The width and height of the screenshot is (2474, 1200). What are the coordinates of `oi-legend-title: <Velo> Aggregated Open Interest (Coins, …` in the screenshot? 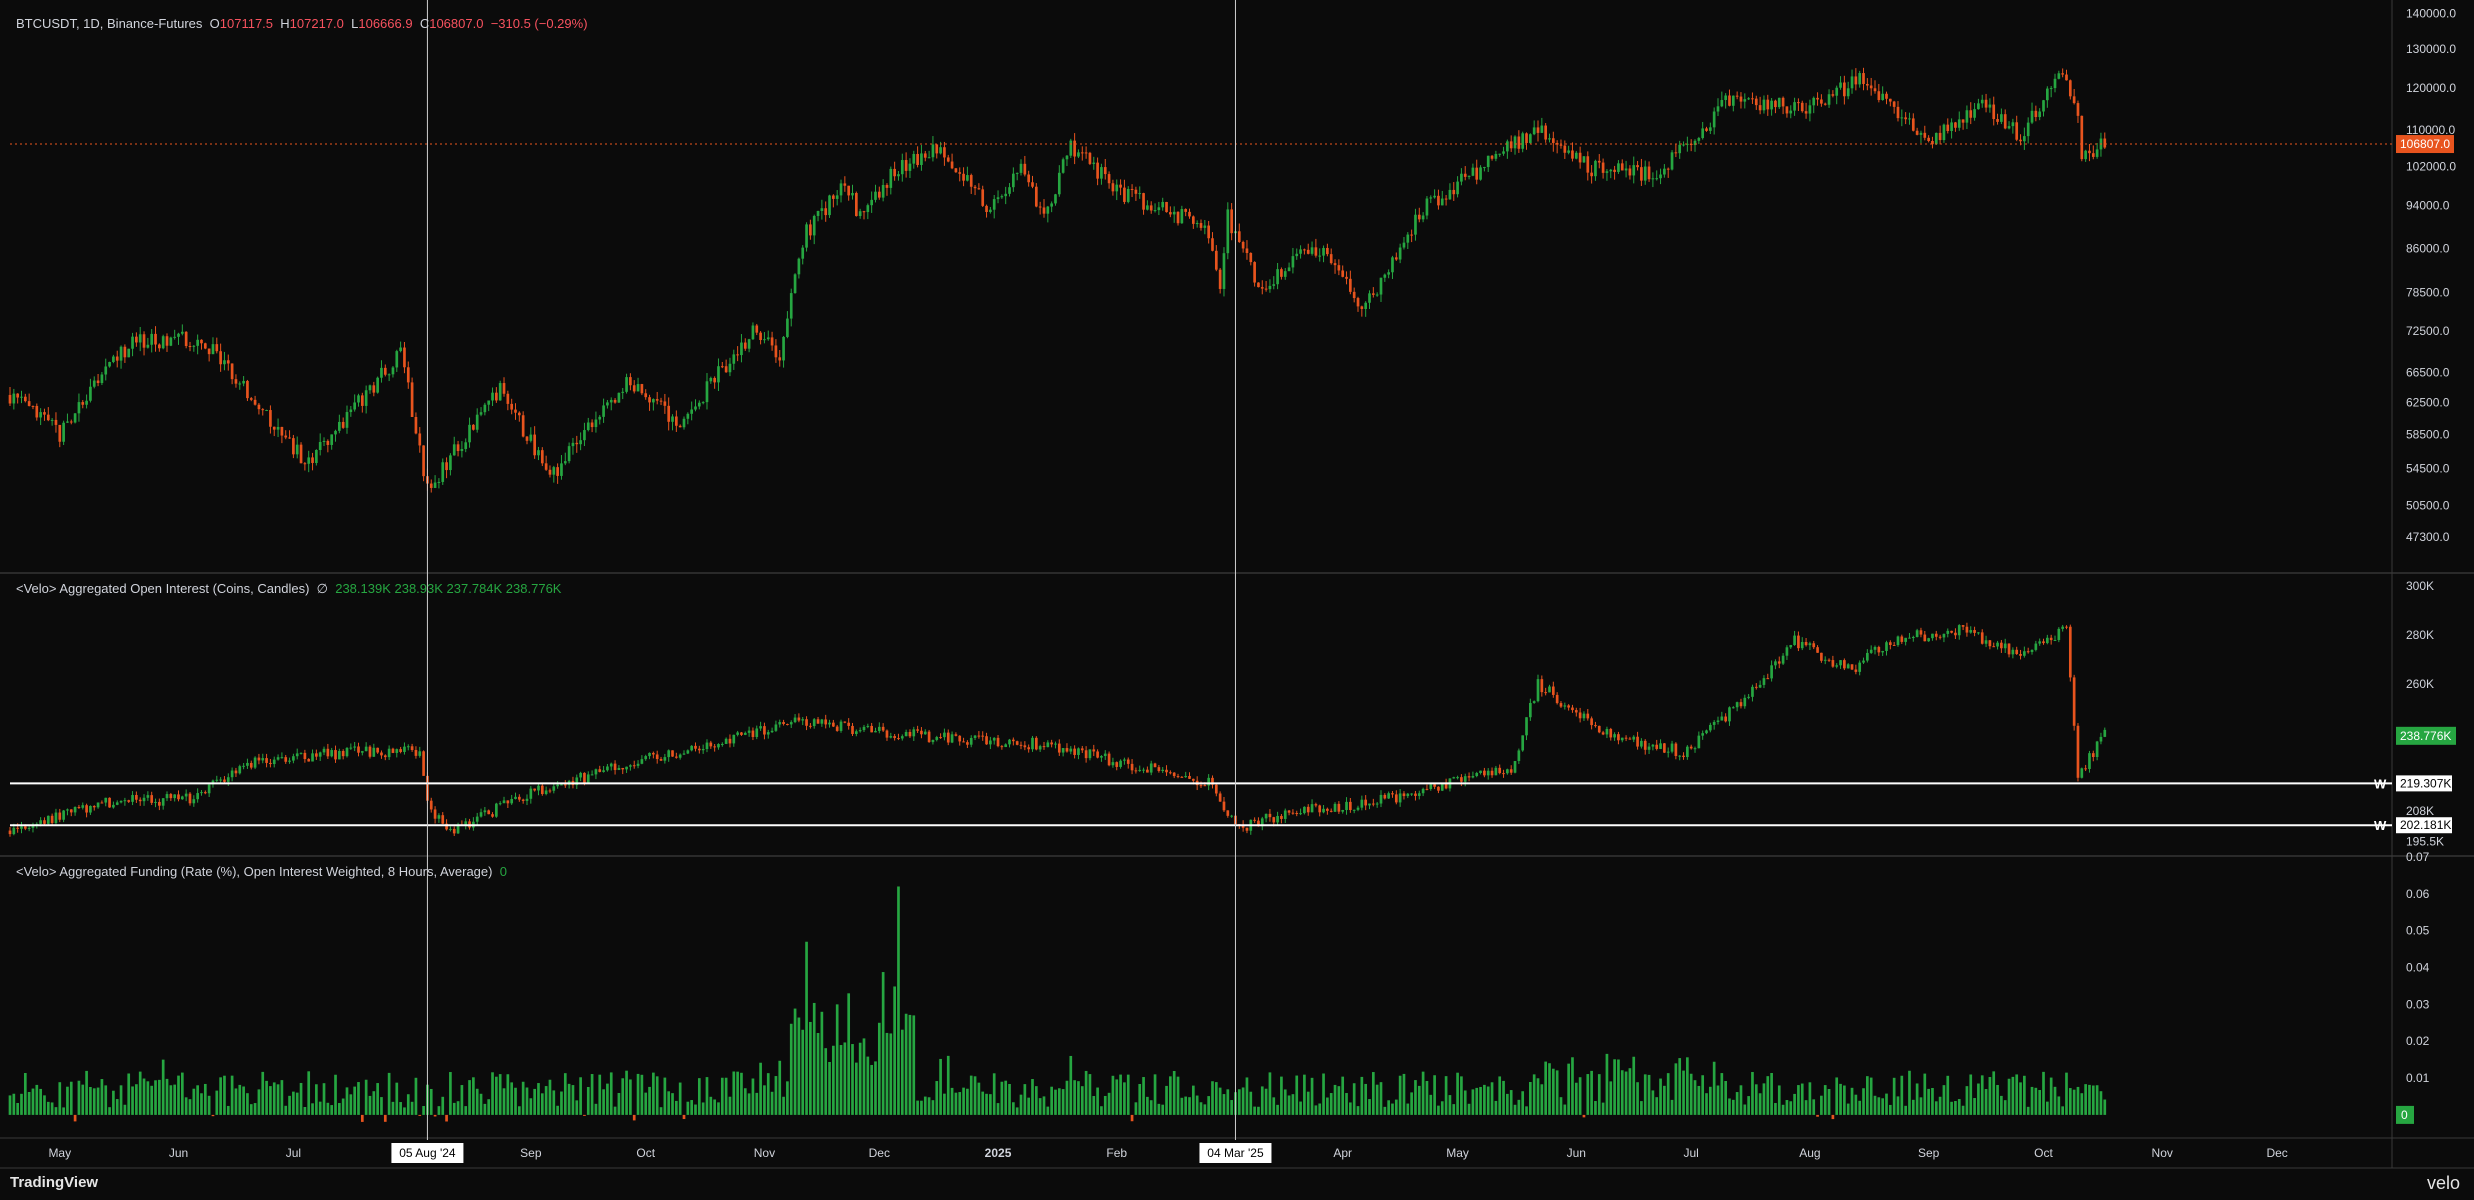 It's located at (163, 588).